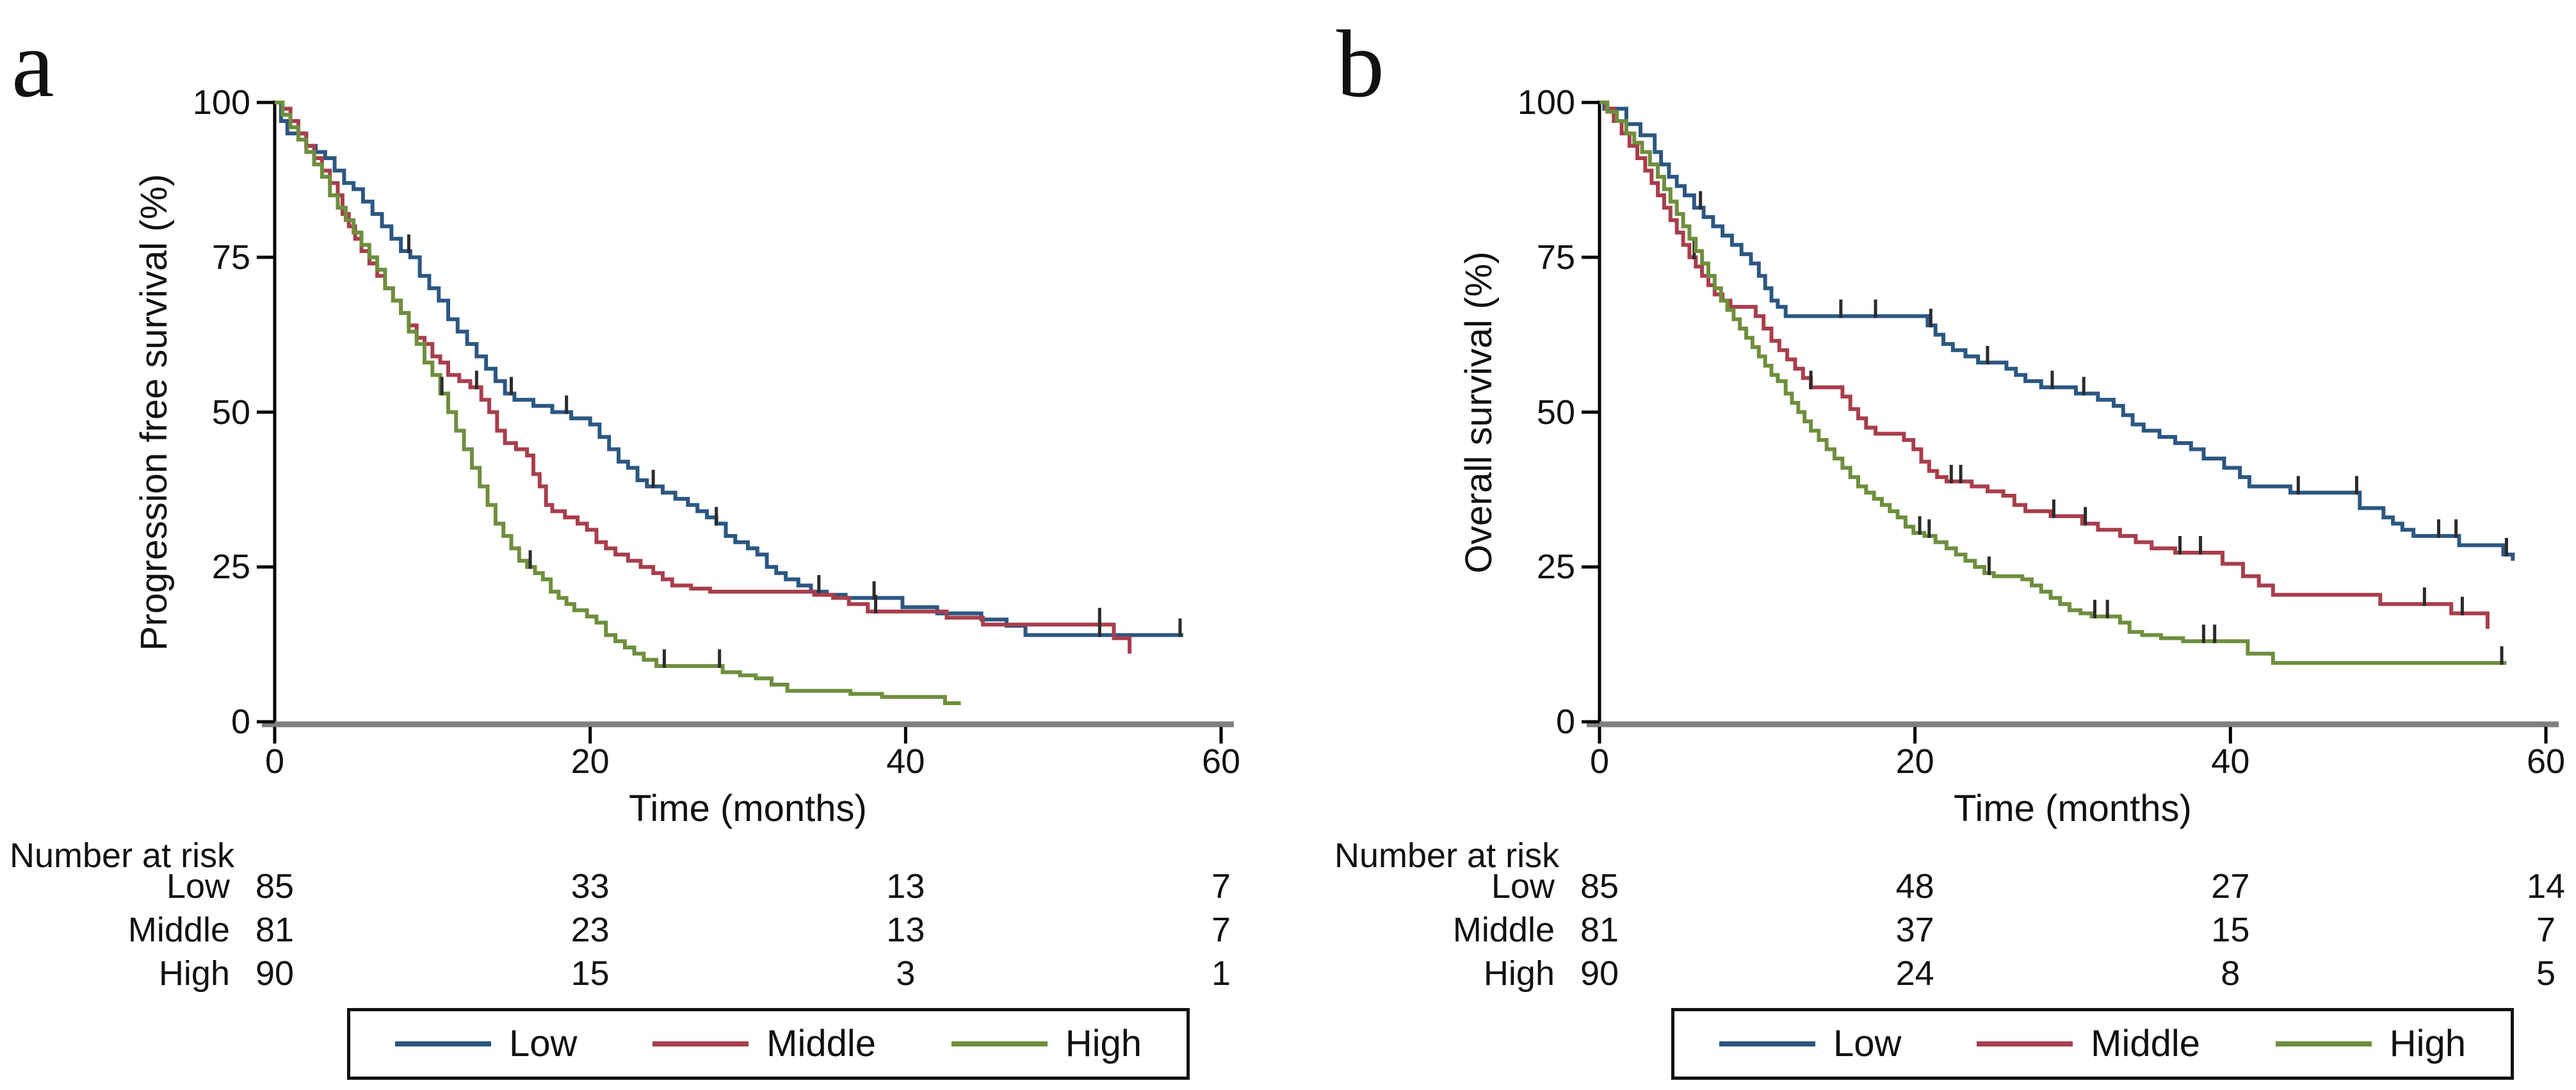  Describe the element at coordinates (2546, 973) in the screenshot. I see `panel-b-at-risk-value: 5` at that location.